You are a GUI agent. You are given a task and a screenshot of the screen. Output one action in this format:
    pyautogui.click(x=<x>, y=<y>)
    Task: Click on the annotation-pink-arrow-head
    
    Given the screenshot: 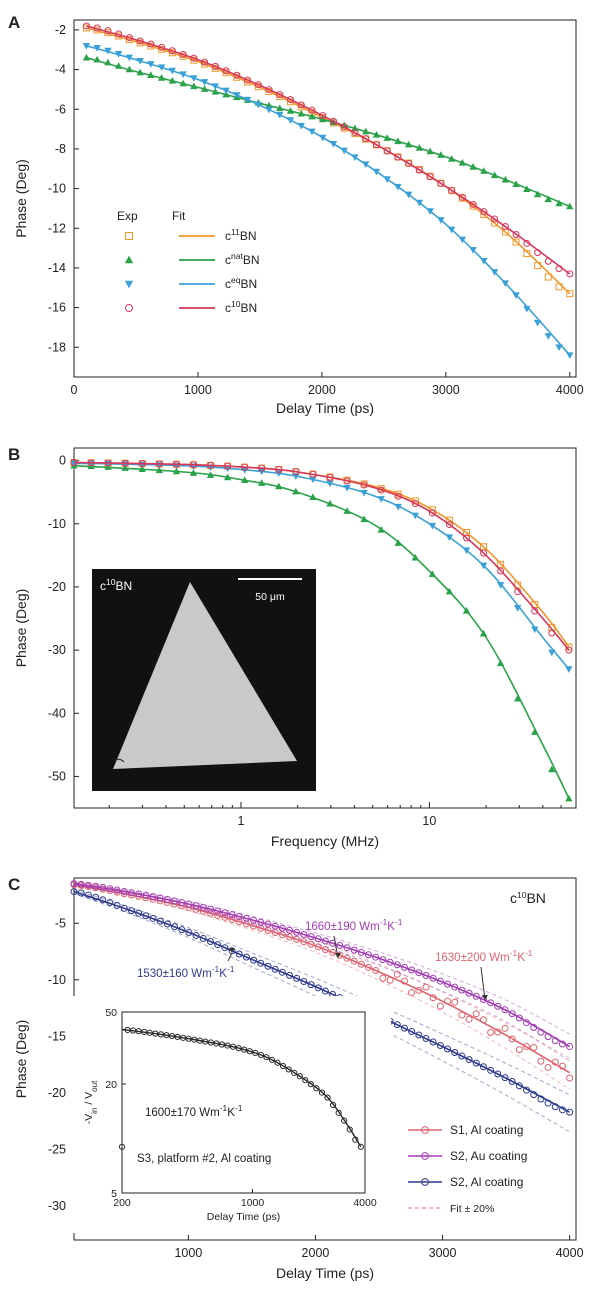 What is the action you would take?
    pyautogui.click(x=485, y=997)
    